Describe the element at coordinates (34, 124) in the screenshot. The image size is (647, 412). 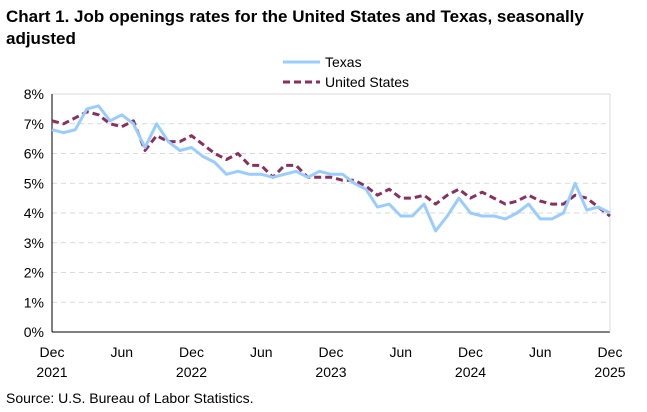
I see `y-tick-label: 7%` at that location.